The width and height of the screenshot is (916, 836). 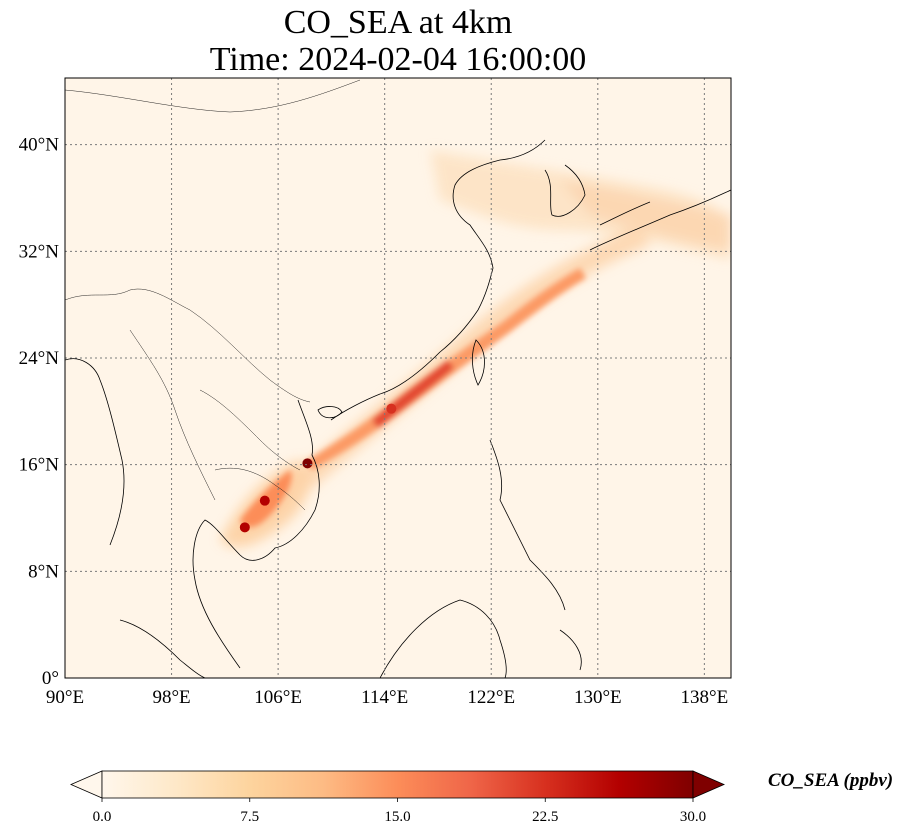 What do you see at coordinates (250, 430) in the screenshot?
I see `border-laos` at bounding box center [250, 430].